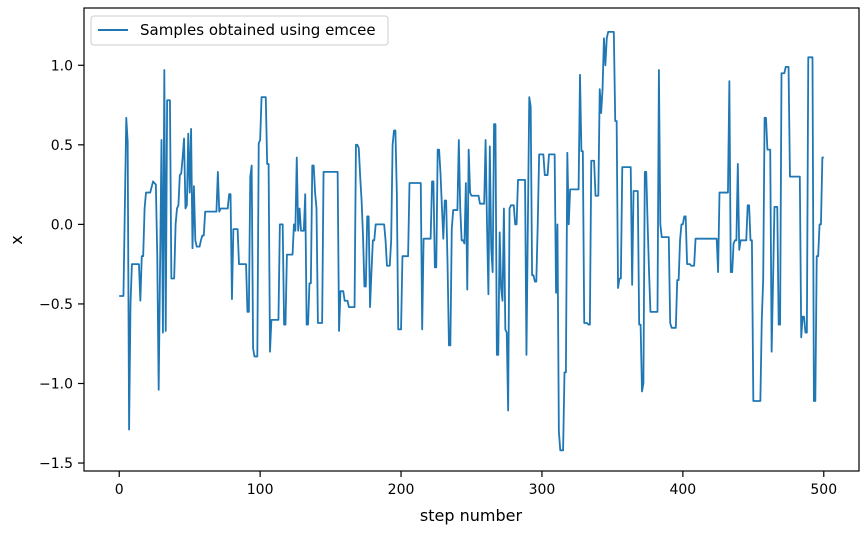 This screenshot has width=868, height=533. Describe the element at coordinates (401, 490) in the screenshot. I see `x-tick-label: 200` at that location.